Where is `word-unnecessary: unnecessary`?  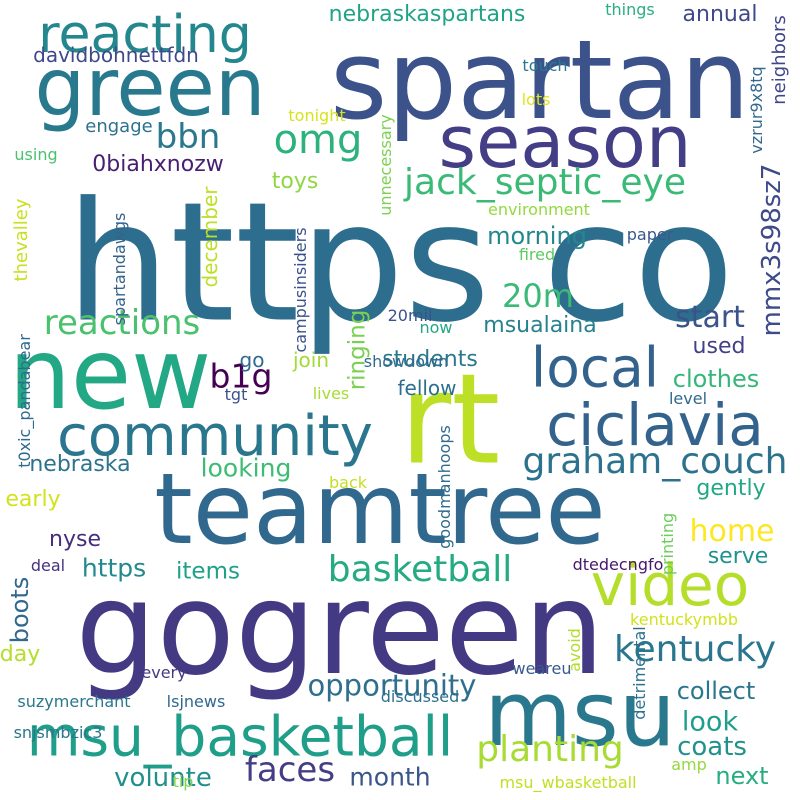
word-unnecessary: unnecessary is located at coordinates (385, 165).